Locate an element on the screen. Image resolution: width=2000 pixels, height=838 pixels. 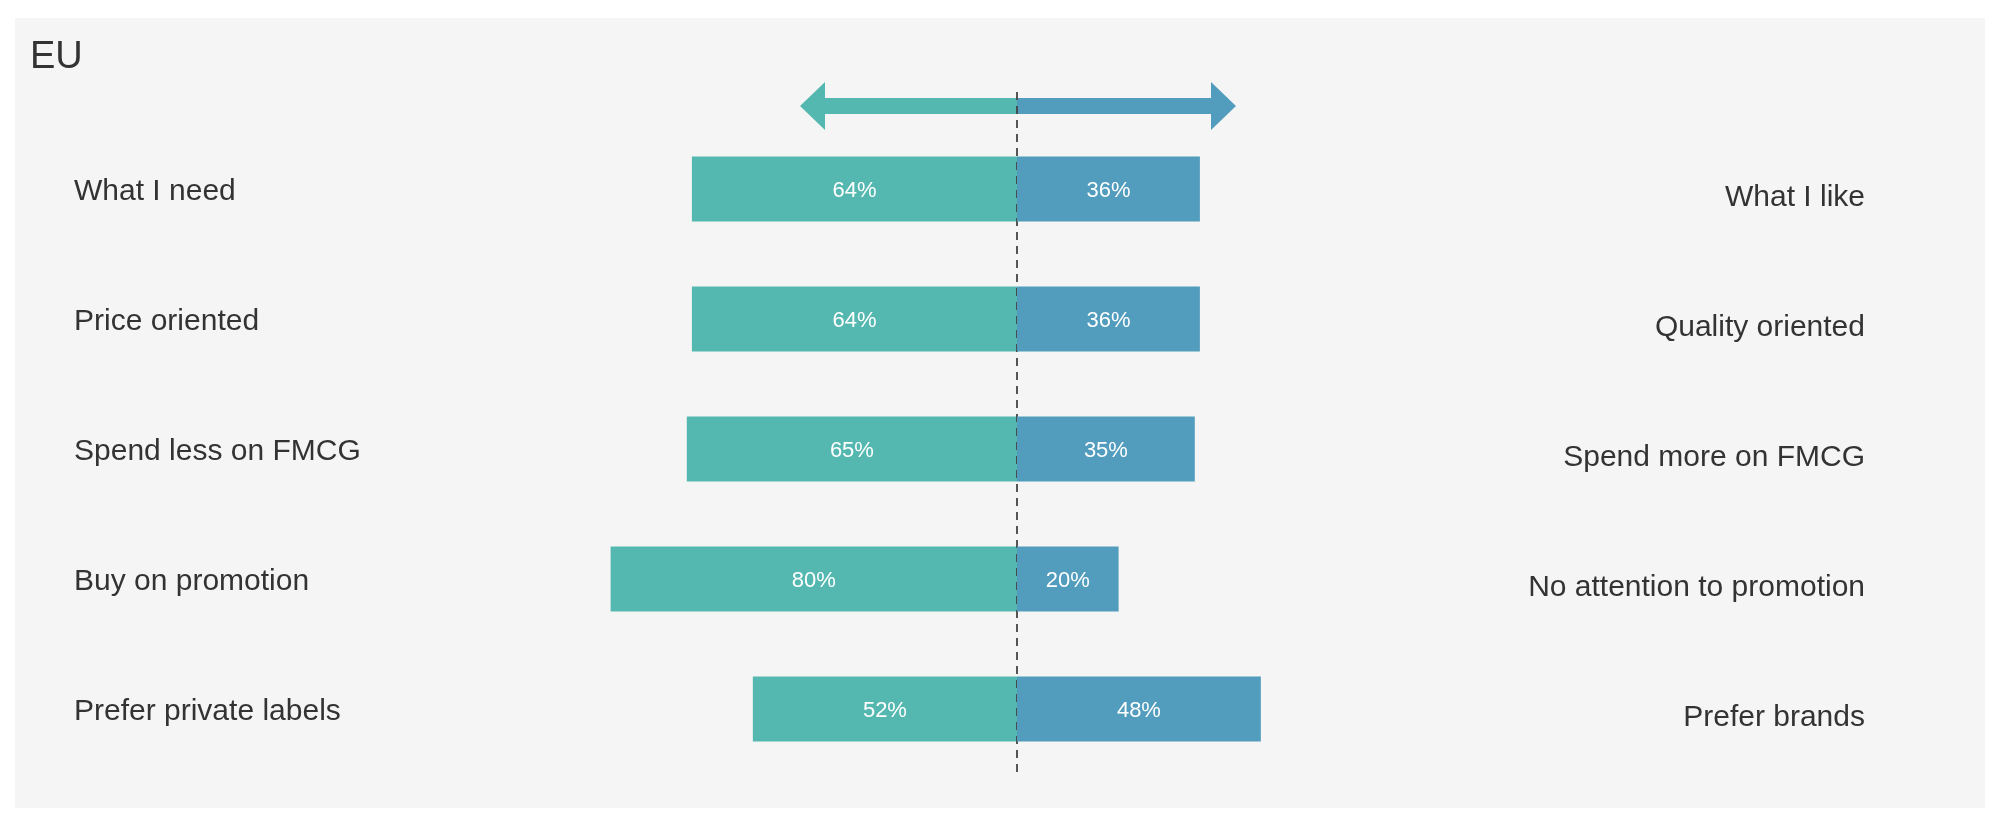
y-tick-label: Prefer private labels is located at coordinates (207, 709).